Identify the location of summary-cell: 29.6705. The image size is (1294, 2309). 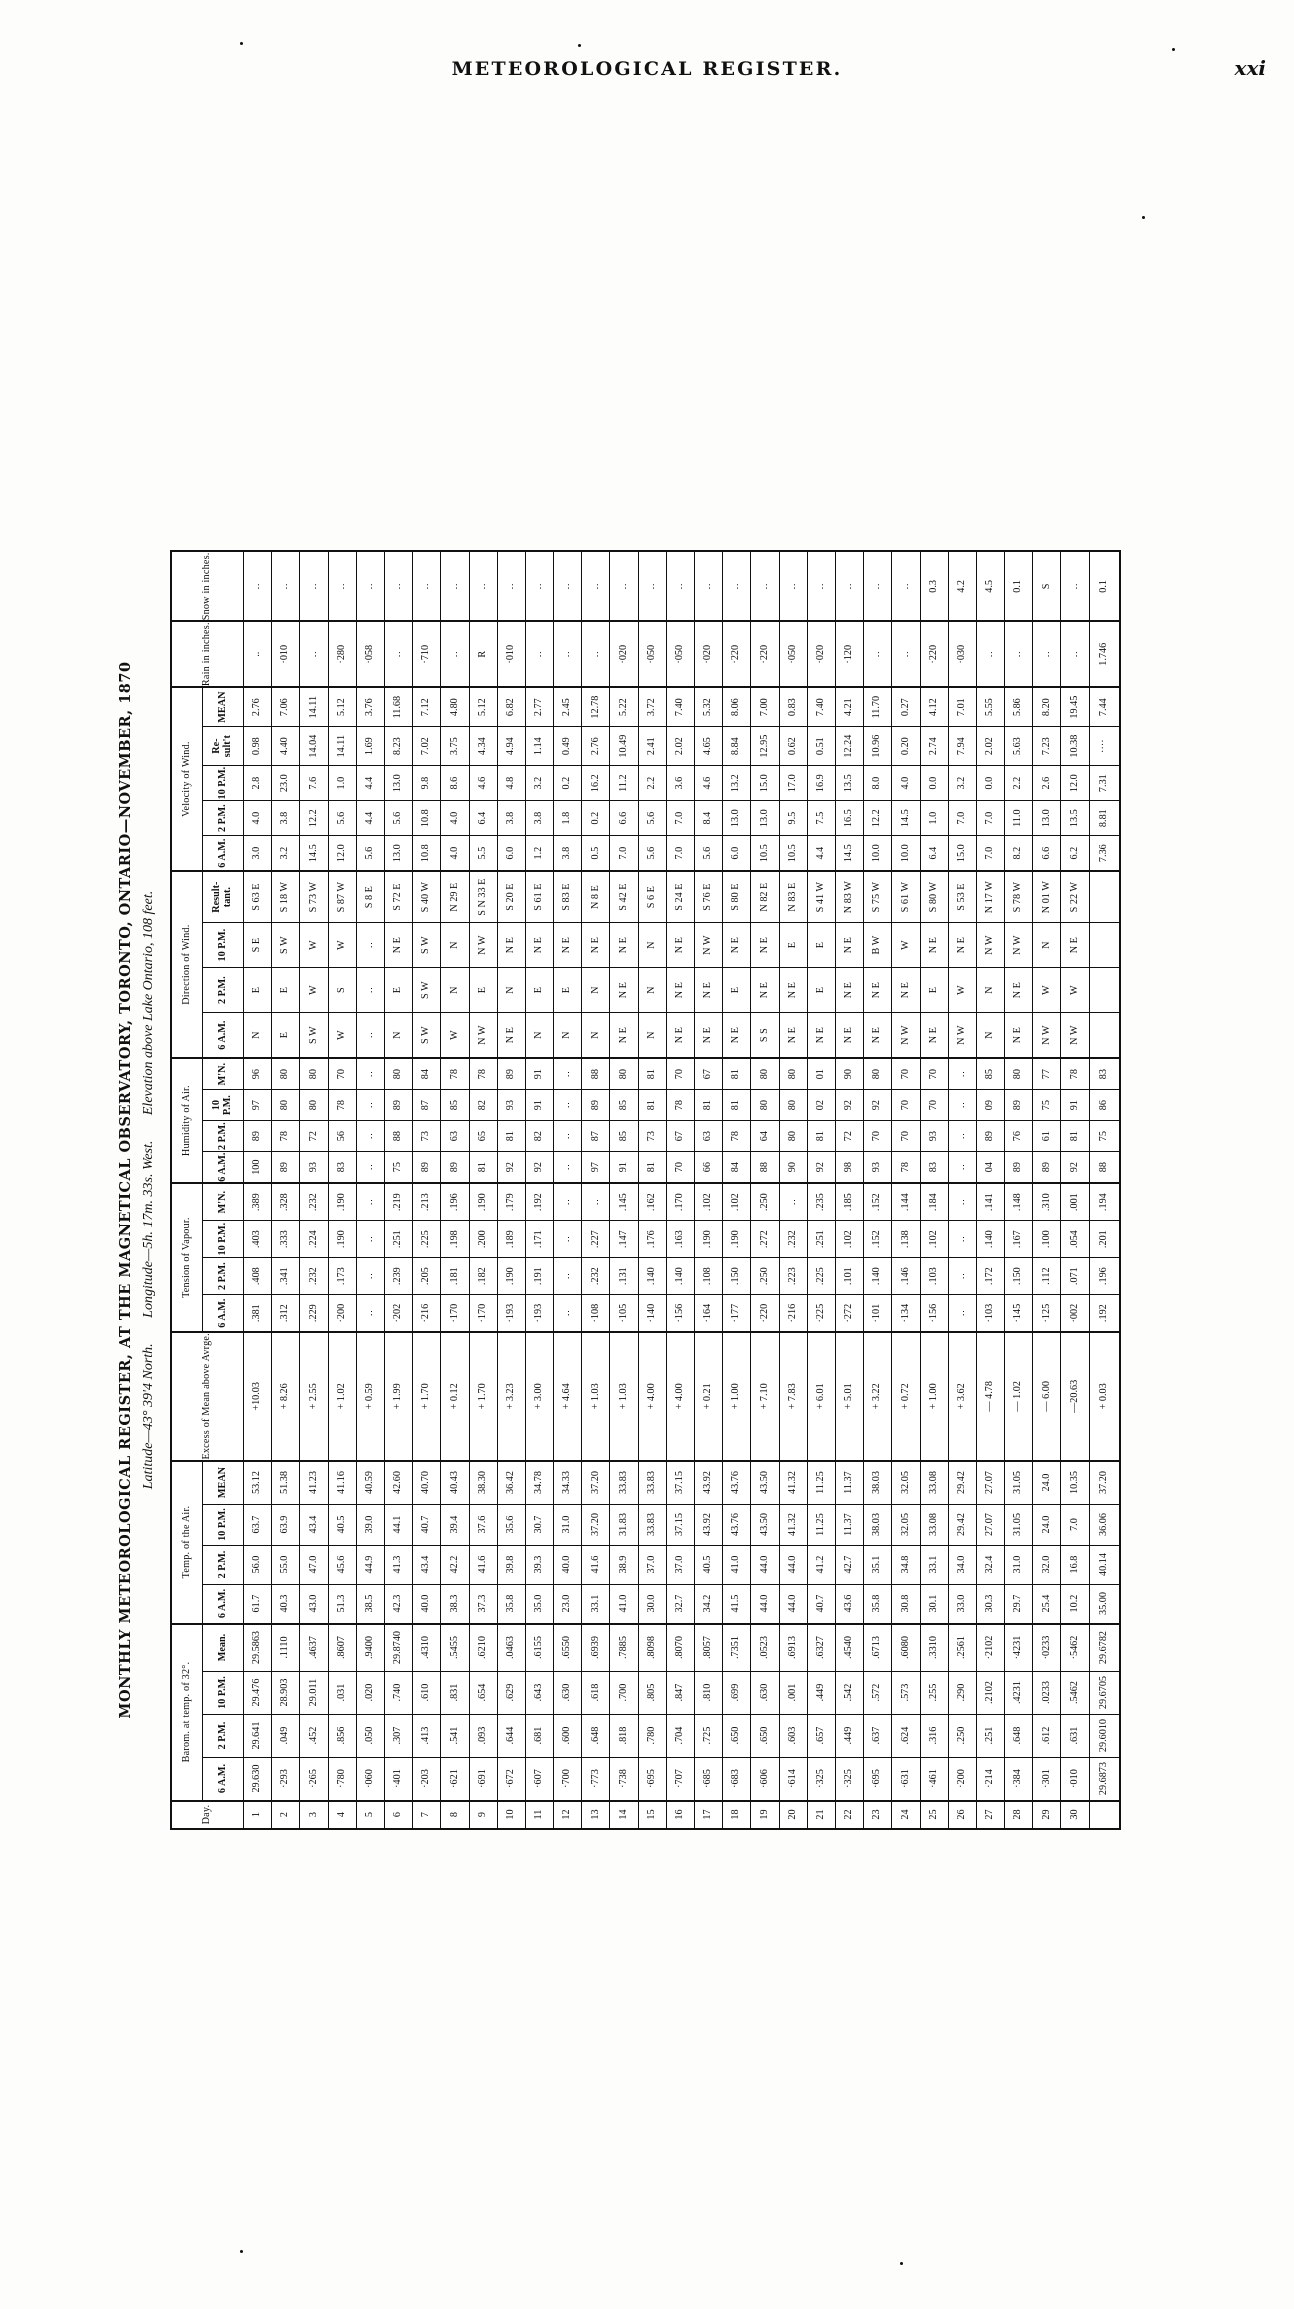
(1104, 1693).